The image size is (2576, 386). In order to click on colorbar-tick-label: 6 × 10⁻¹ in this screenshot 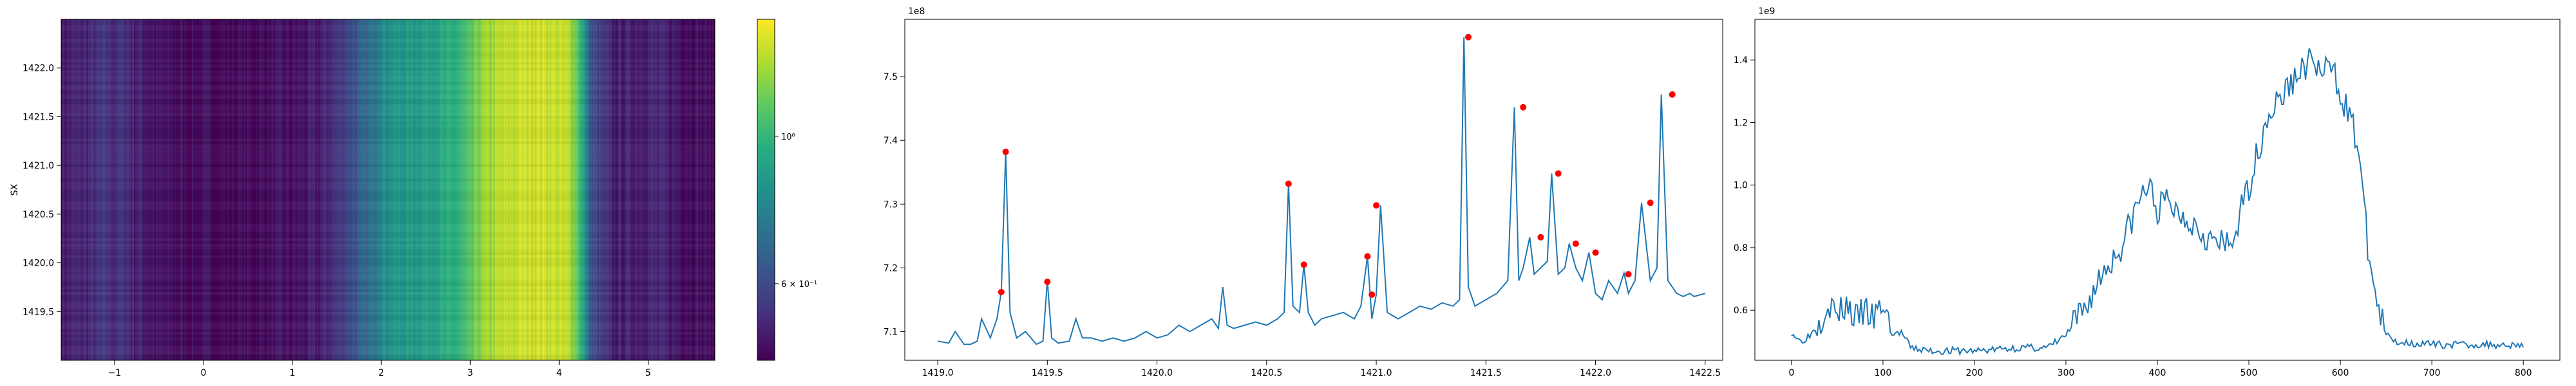, I will do `click(799, 285)`.